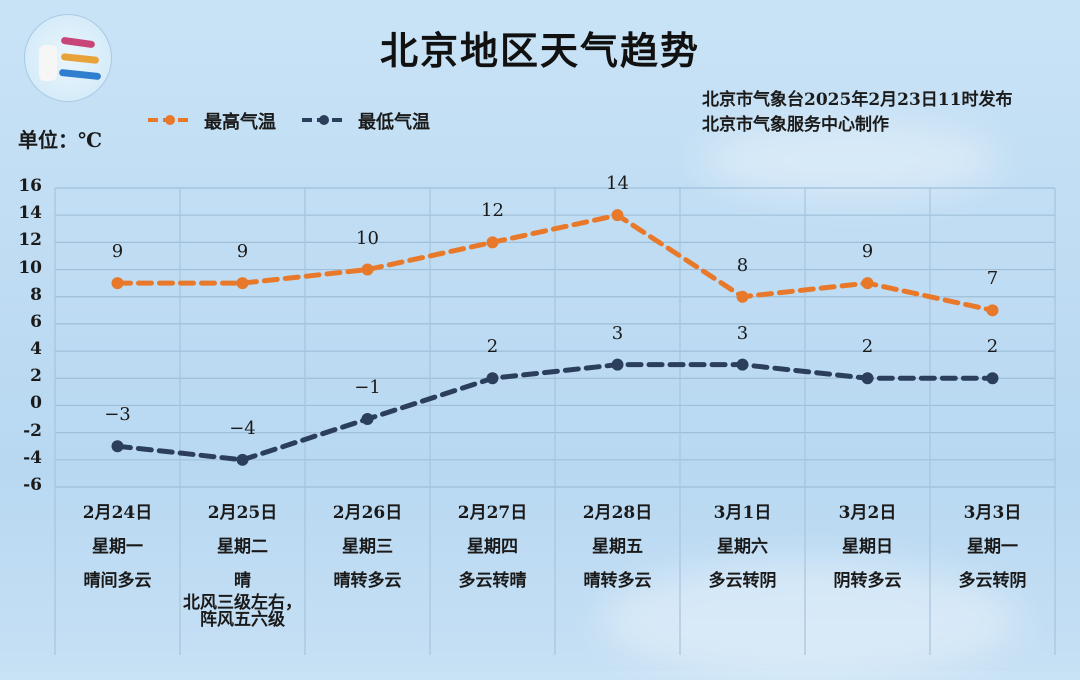 This screenshot has width=1080, height=680. What do you see at coordinates (555, 262) in the screenshot?
I see `high-temp-line` at bounding box center [555, 262].